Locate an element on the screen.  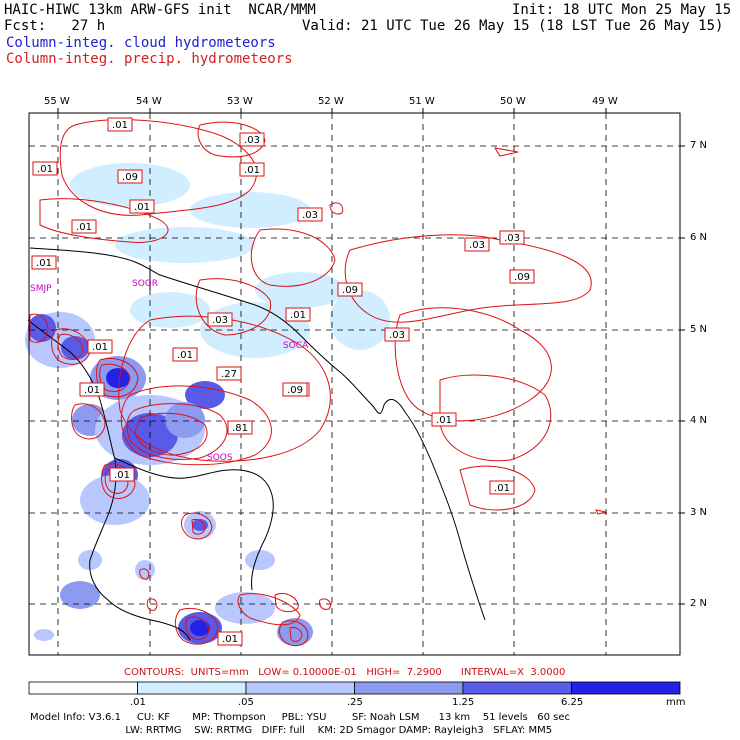
colorbar-tick-label: 6.25 is located at coordinates (572, 702).